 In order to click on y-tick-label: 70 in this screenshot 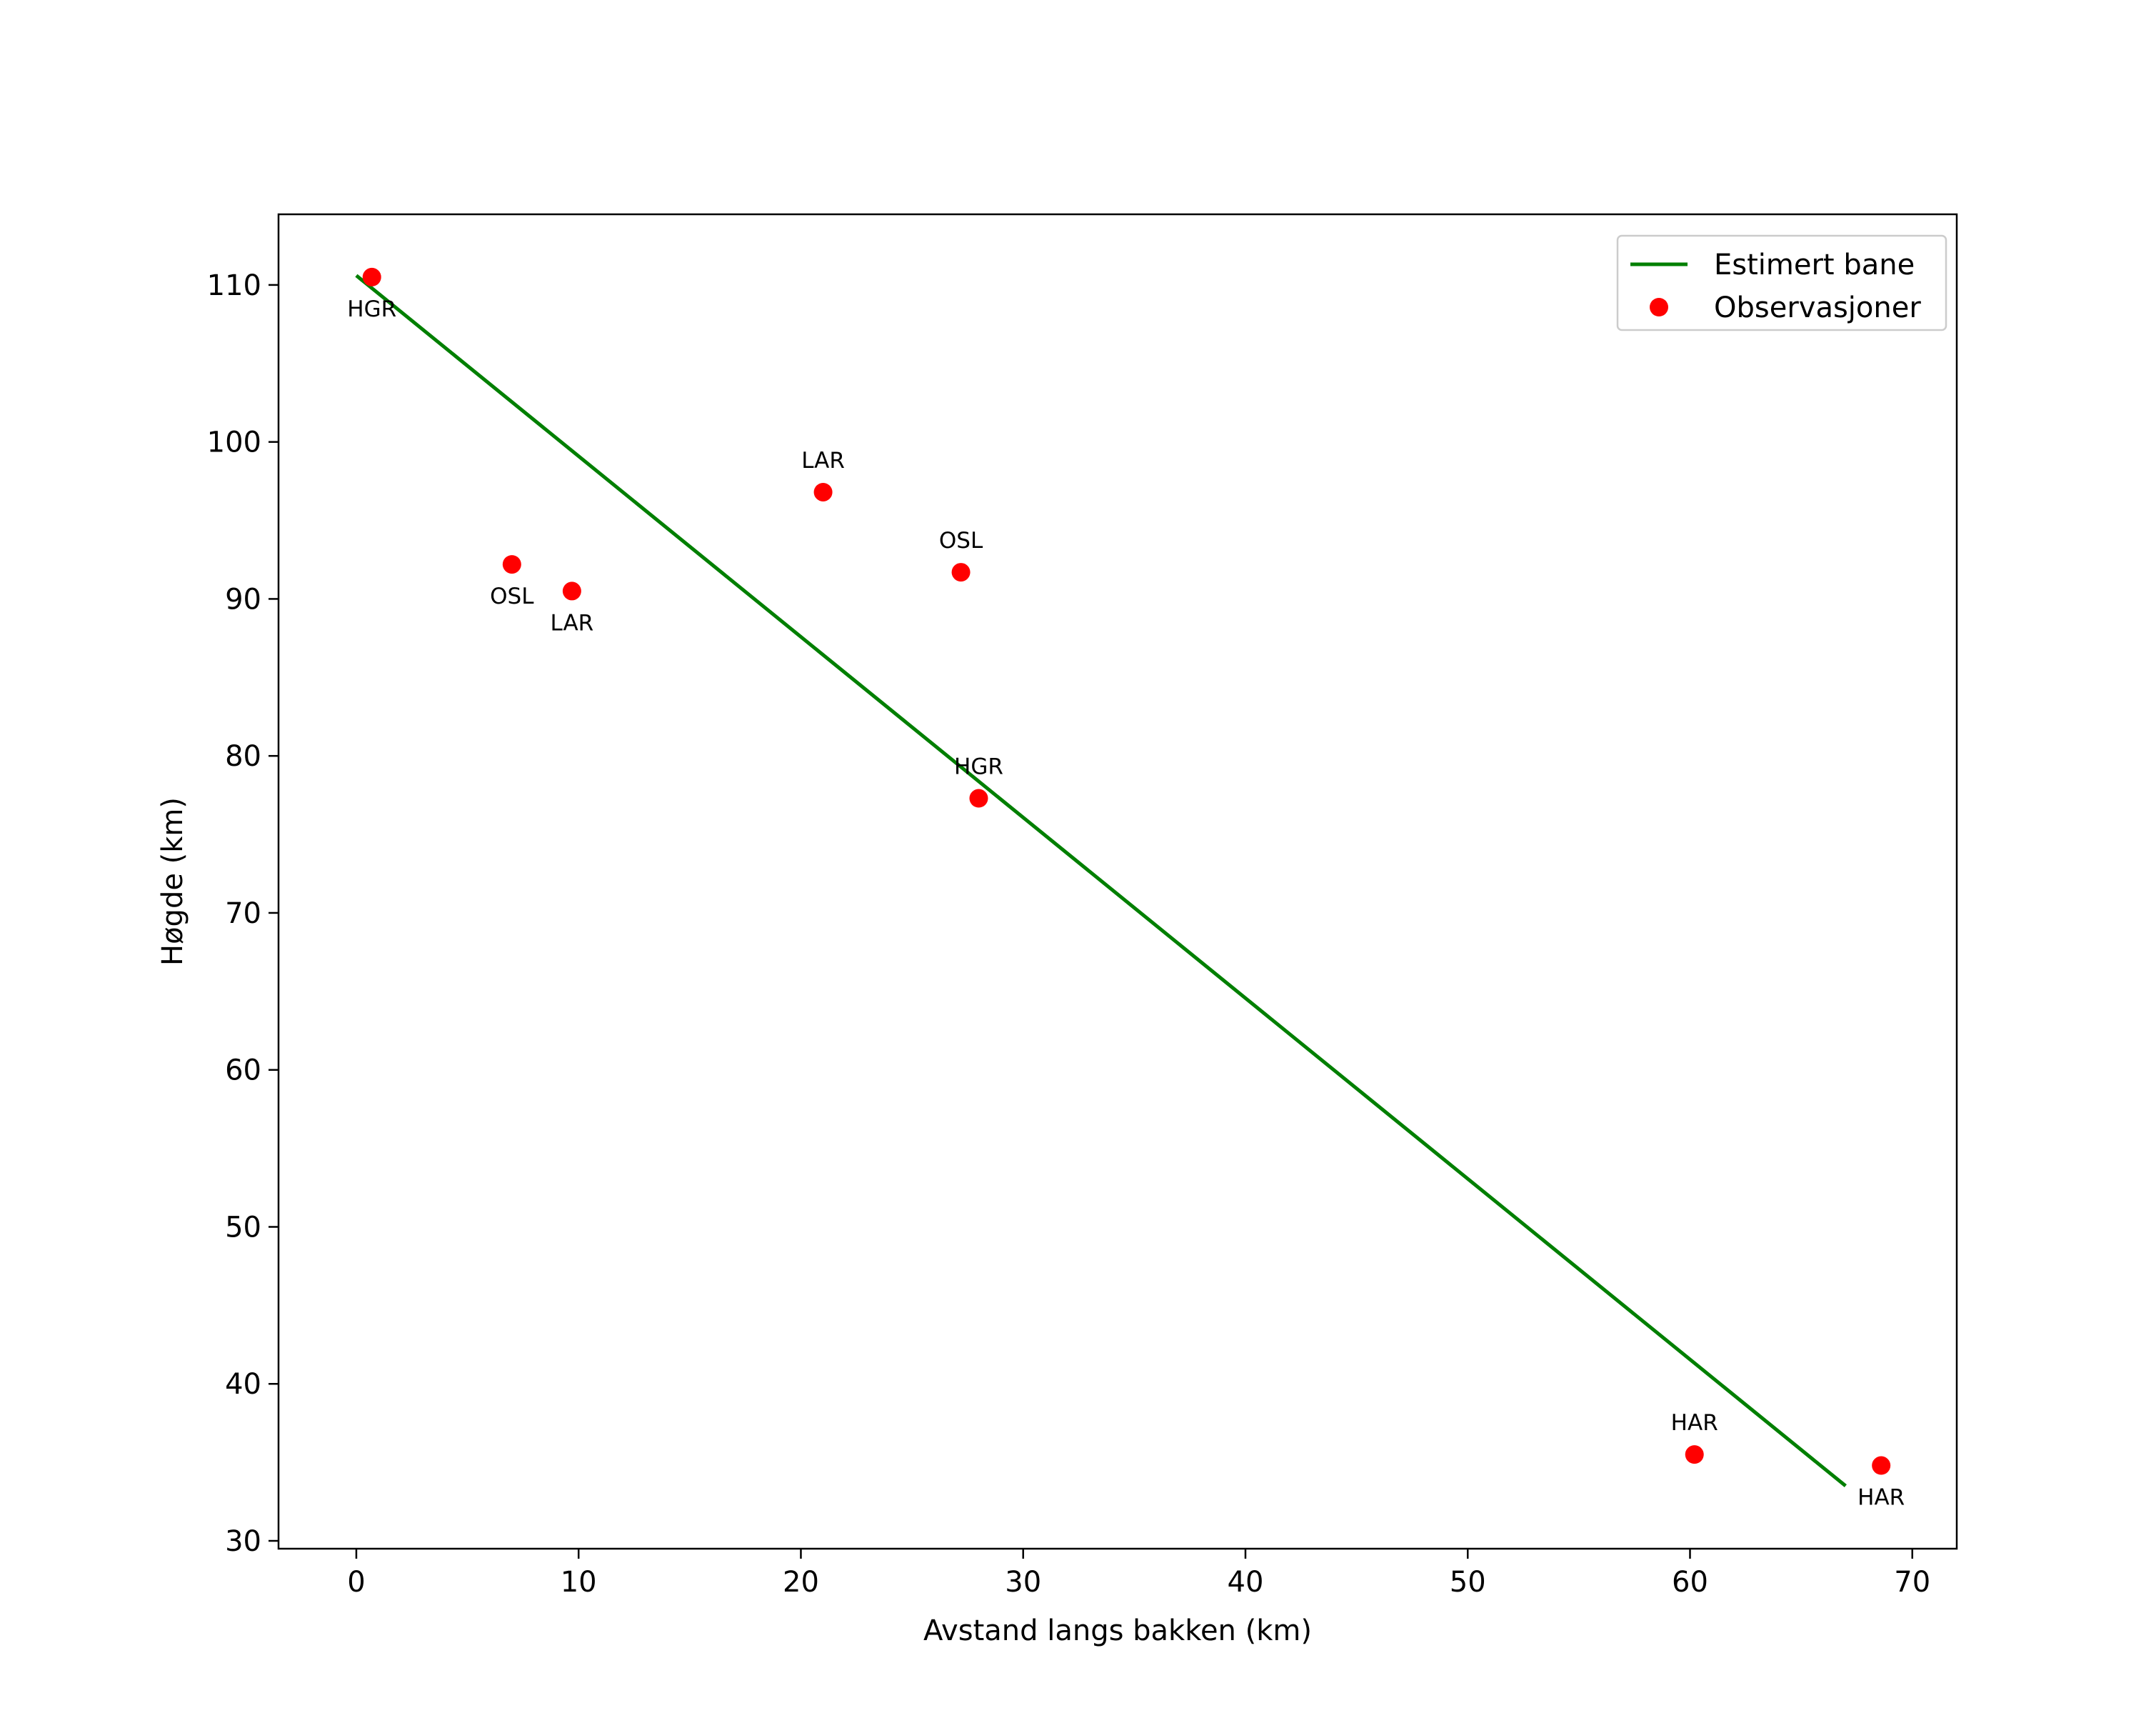, I will do `click(243, 913)`.